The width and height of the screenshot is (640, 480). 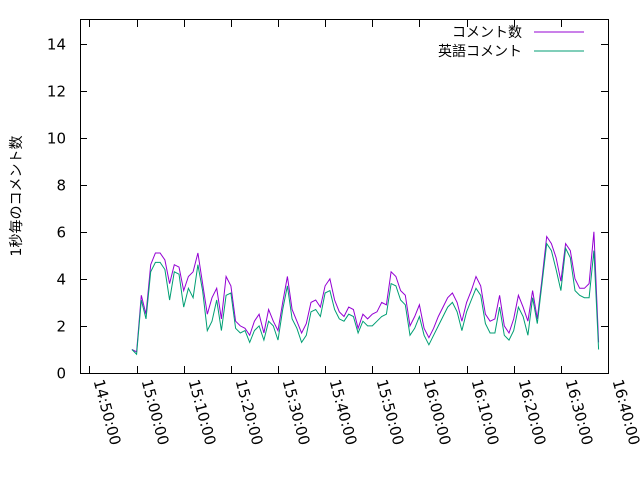 I want to click on y-tick-label: 0, so click(x=61, y=374).